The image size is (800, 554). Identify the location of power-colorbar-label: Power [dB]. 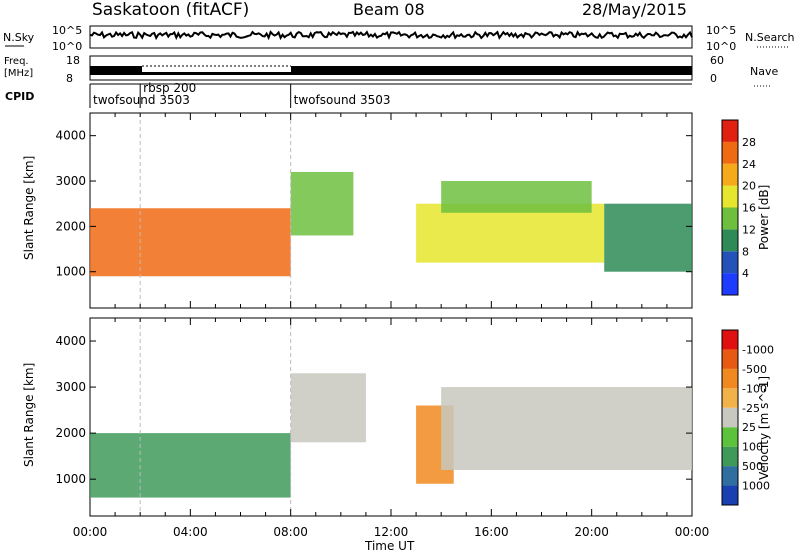
(764, 217).